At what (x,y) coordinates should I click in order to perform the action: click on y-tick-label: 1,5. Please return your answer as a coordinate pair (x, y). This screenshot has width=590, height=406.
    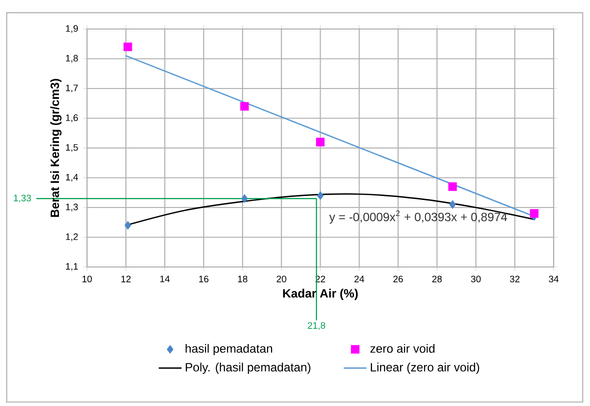
    Looking at the image, I should click on (72, 148).